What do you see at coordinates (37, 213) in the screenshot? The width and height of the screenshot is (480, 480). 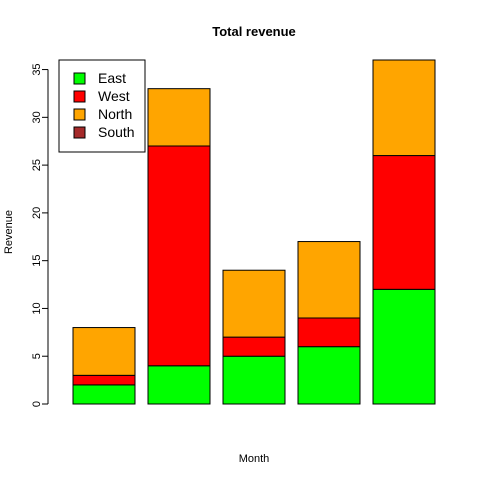 I see `y-tick-label: 20` at bounding box center [37, 213].